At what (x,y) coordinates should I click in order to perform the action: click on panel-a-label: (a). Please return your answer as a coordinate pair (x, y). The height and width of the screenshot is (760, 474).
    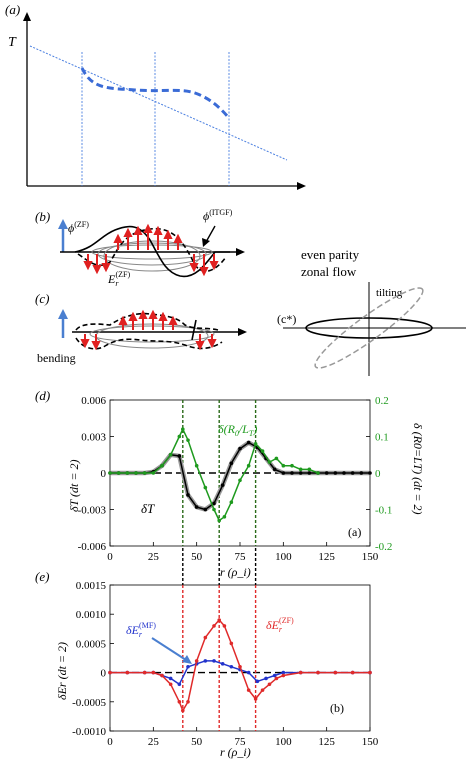
    Looking at the image, I should click on (12, 9).